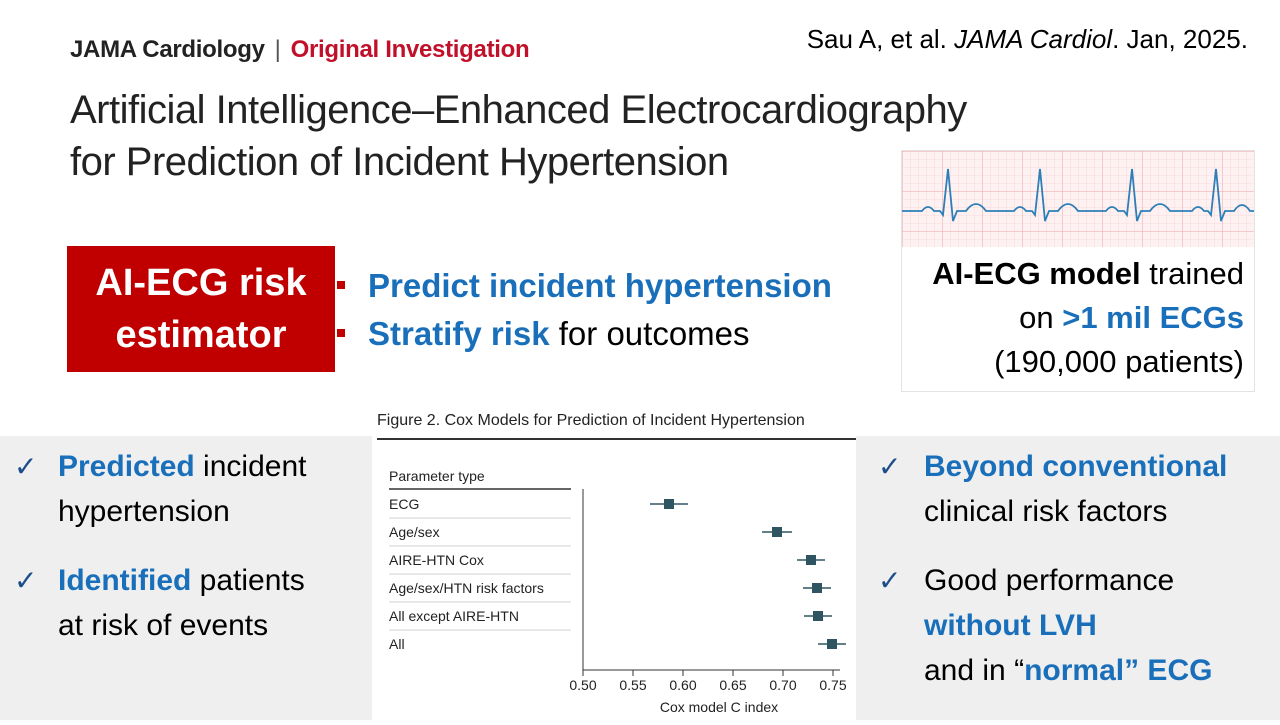  What do you see at coordinates (832, 685) in the screenshot?
I see `x-tick-label: 0.75` at bounding box center [832, 685].